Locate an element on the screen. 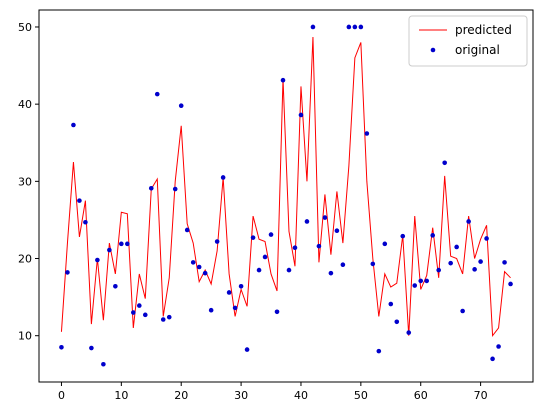 The width and height of the screenshot is (543, 418). x-tick-label: 20 is located at coordinates (181, 395).